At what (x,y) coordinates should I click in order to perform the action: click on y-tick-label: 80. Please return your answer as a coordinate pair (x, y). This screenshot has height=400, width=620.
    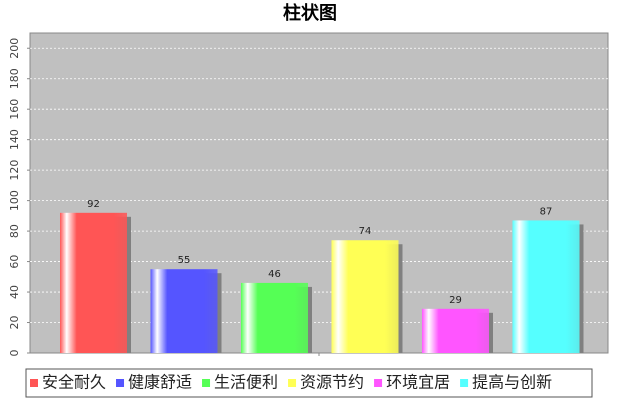
    Looking at the image, I should click on (14, 231).